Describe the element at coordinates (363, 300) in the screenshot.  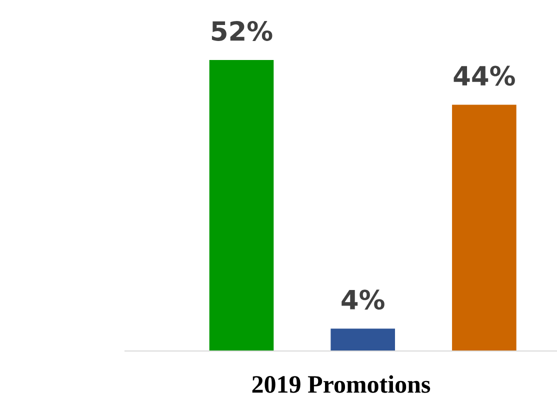
I see `data-label: 4%` at that location.